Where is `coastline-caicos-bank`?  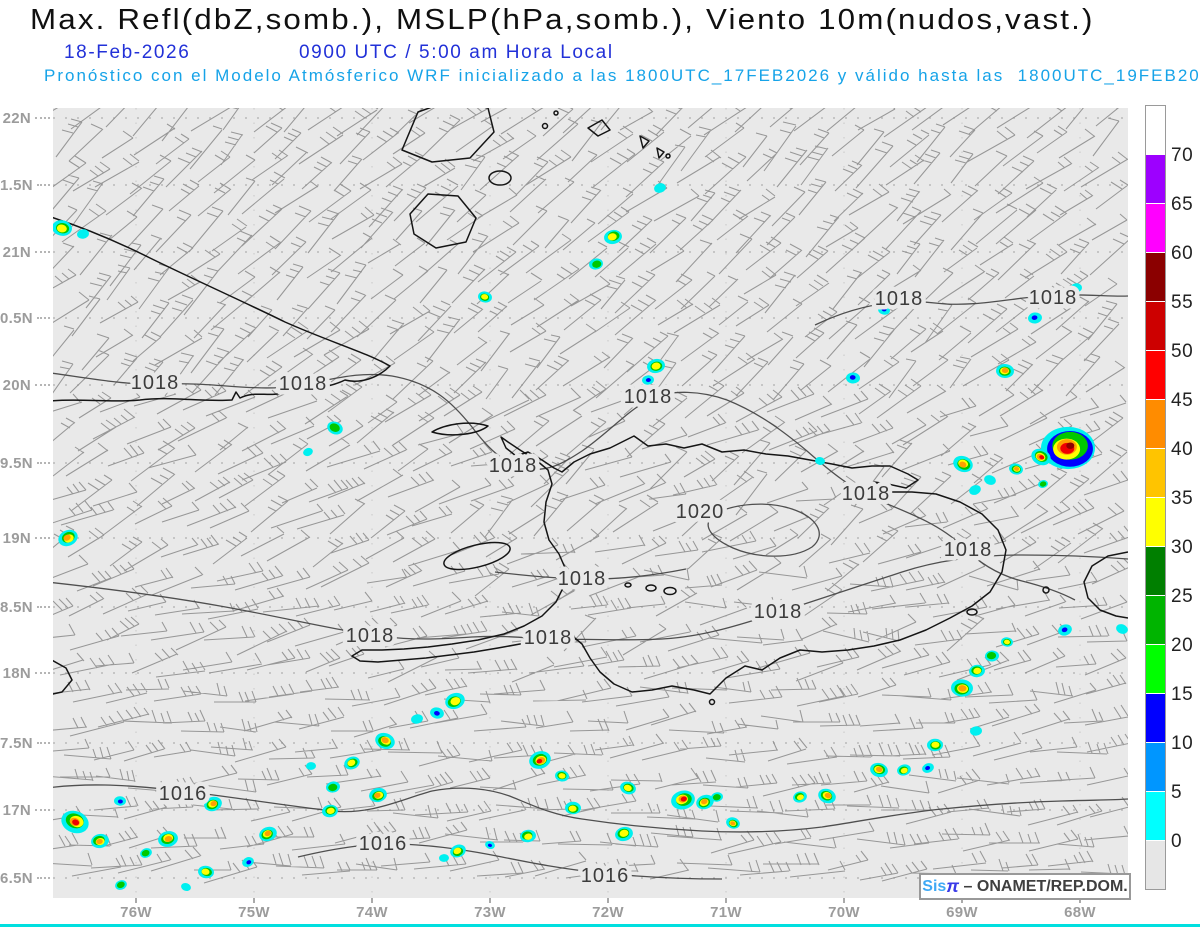
coastline-caicos-bank is located at coordinates (448, 135).